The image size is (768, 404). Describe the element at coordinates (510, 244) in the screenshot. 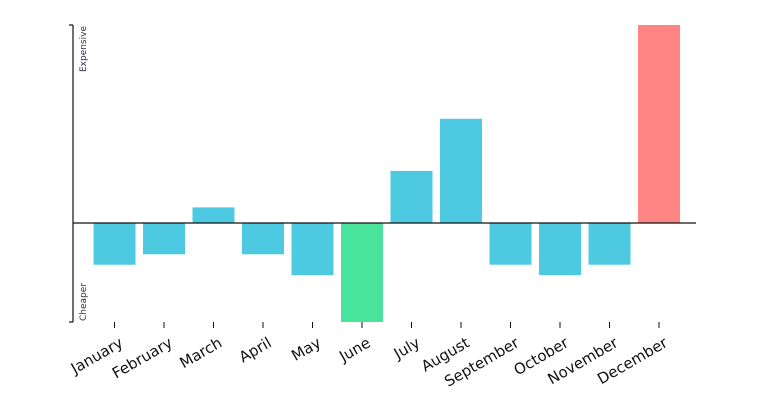

I see `bar-september` at that location.